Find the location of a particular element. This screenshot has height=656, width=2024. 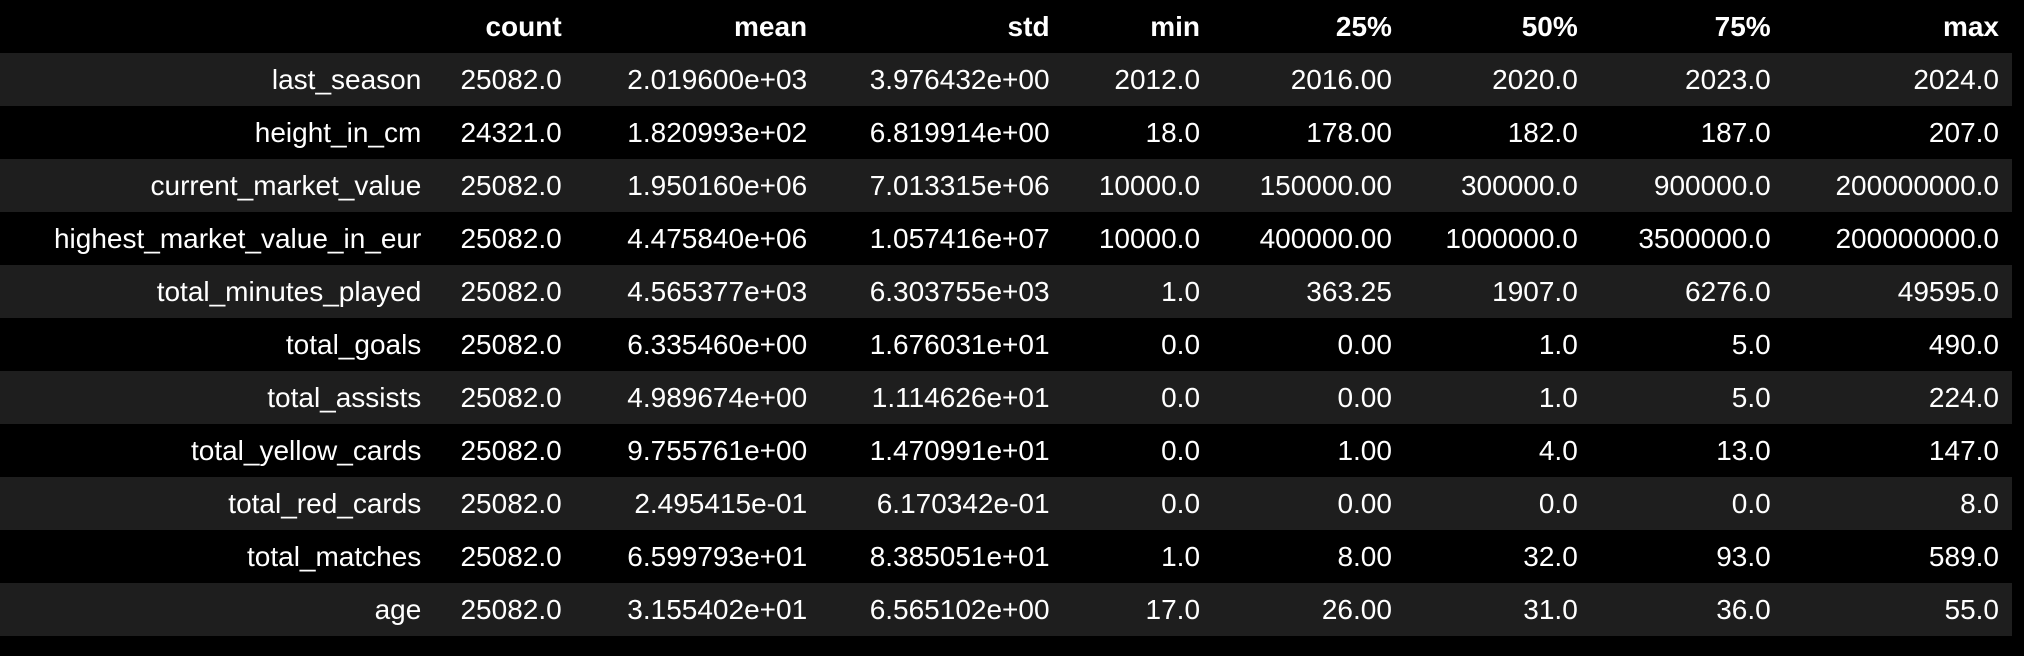

cell-50-percent: 31.0 is located at coordinates (1550, 609).